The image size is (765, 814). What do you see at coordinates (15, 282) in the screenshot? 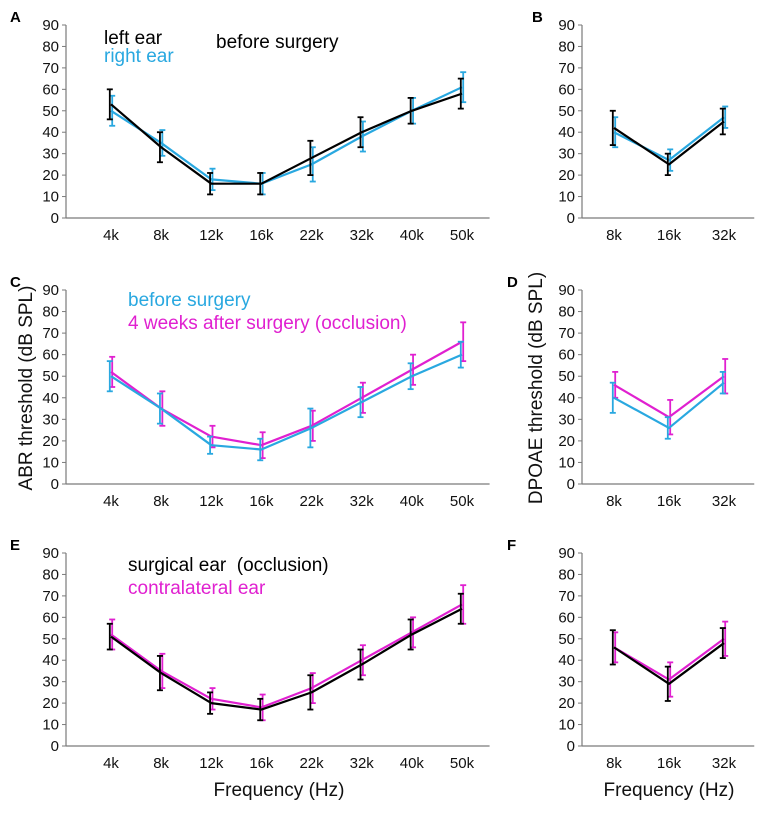
I see `panel-label: C` at bounding box center [15, 282].